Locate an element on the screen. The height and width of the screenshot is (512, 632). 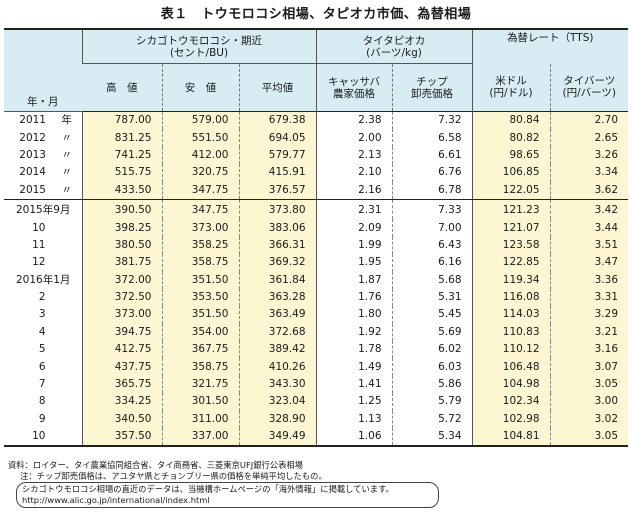
table-cell: 116.08 is located at coordinates (511, 297).